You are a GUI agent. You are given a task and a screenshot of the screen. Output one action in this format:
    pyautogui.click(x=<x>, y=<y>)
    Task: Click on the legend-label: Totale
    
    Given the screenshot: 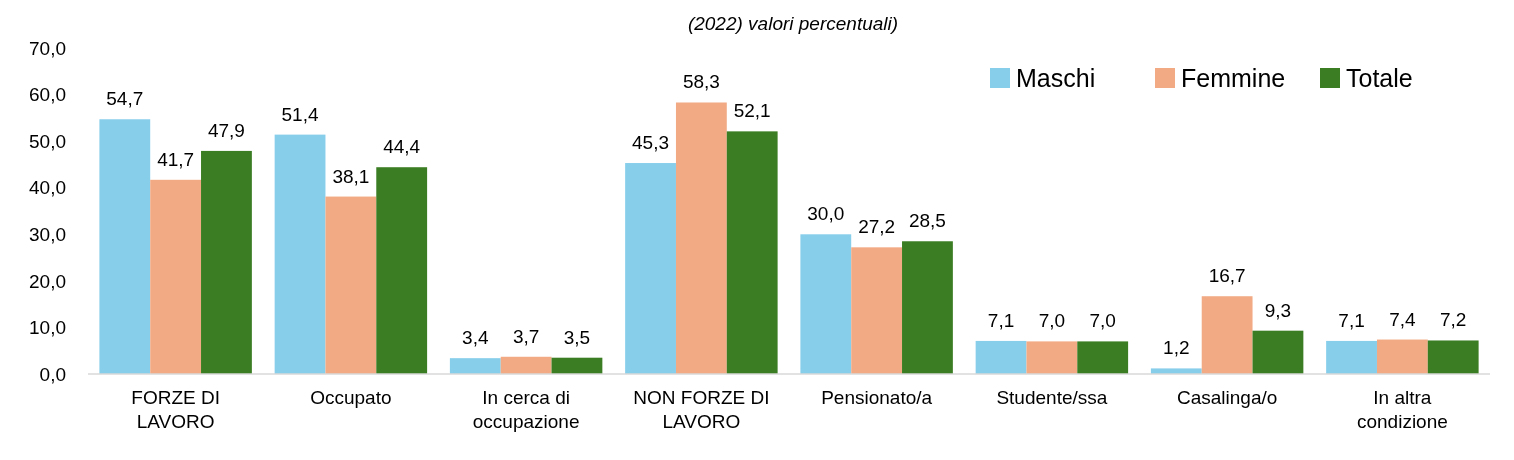 What is the action you would take?
    pyautogui.click(x=1379, y=77)
    